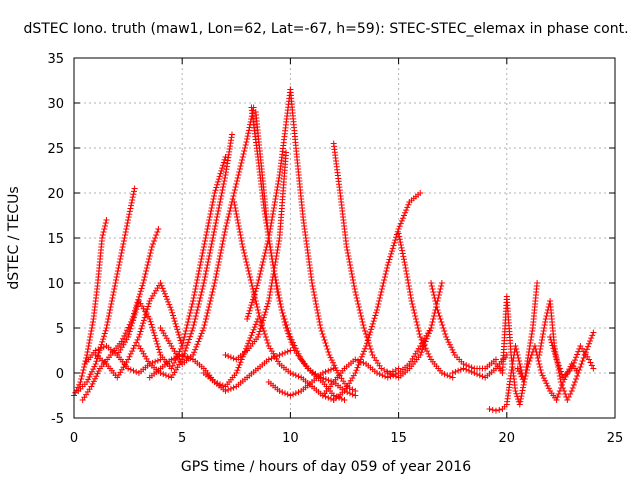 The height and width of the screenshot is (480, 640). I want to click on y-tick-label: 15, so click(55, 239).